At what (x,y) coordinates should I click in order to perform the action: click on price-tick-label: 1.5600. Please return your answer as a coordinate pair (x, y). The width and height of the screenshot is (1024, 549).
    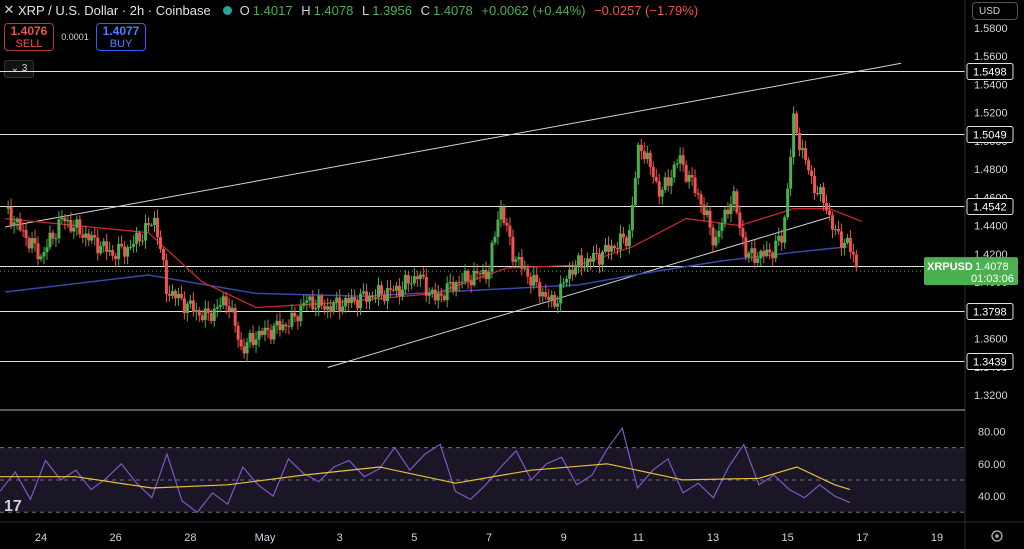
    Looking at the image, I should click on (991, 57).